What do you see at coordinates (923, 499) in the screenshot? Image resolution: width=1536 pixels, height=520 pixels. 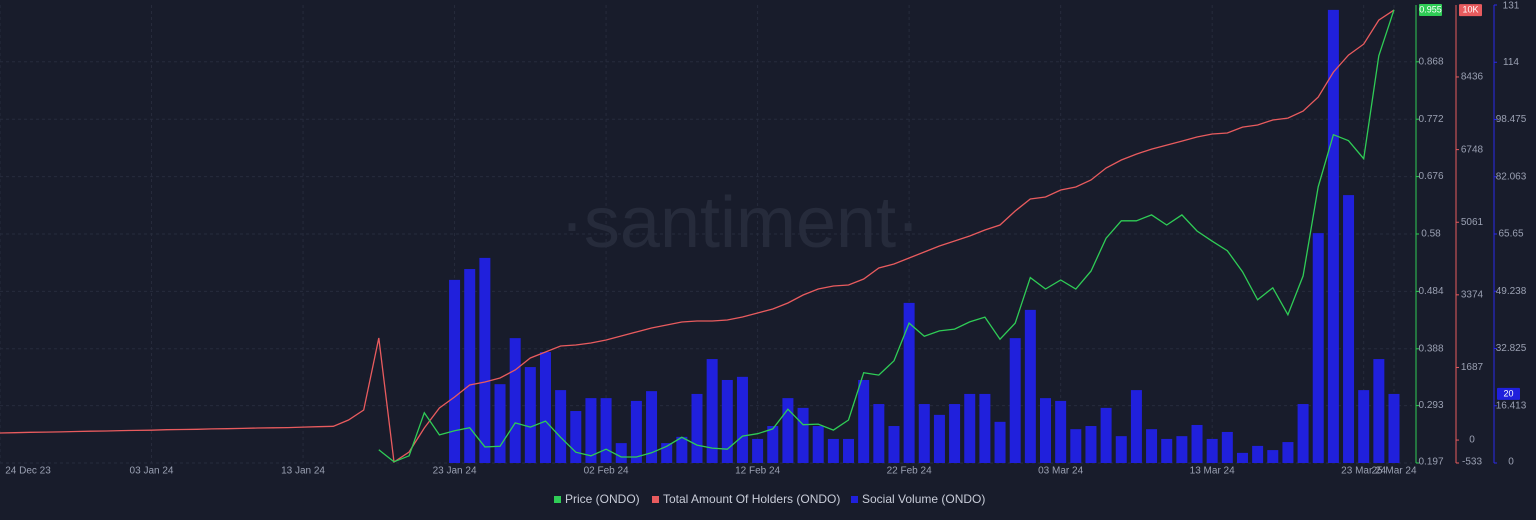 I see `legend-label: Social Volume (ONDO)` at bounding box center [923, 499].